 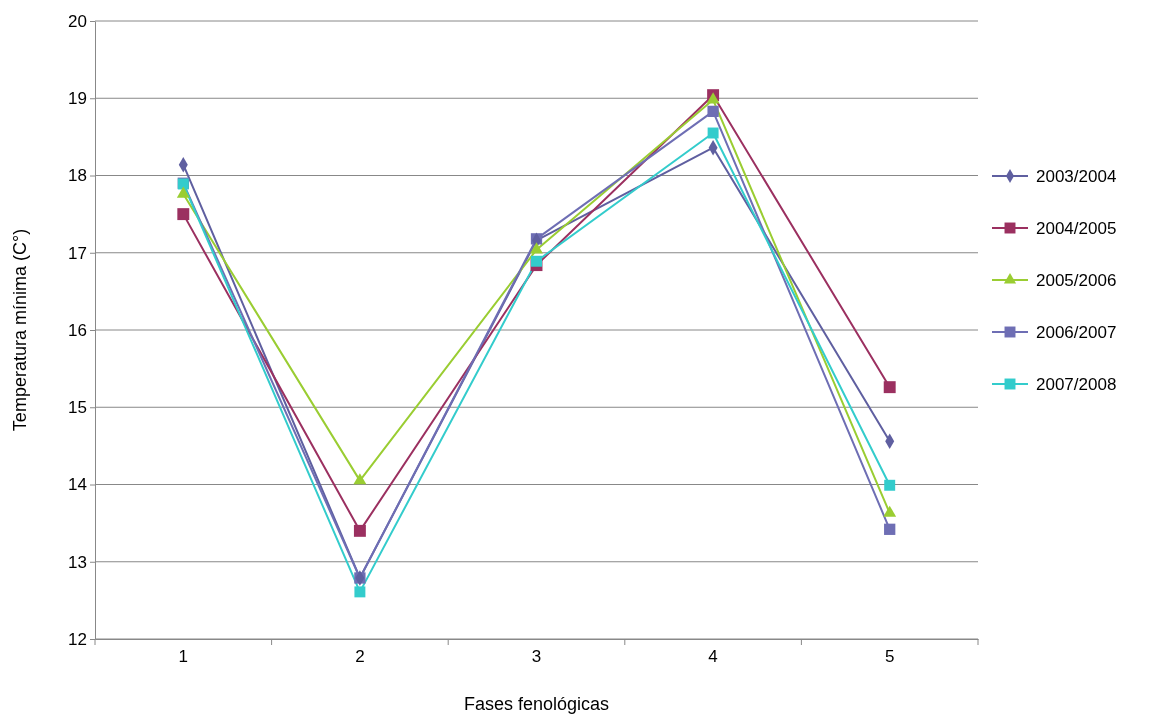 What do you see at coordinates (713, 657) in the screenshot?
I see `x-tick-label: 4` at bounding box center [713, 657].